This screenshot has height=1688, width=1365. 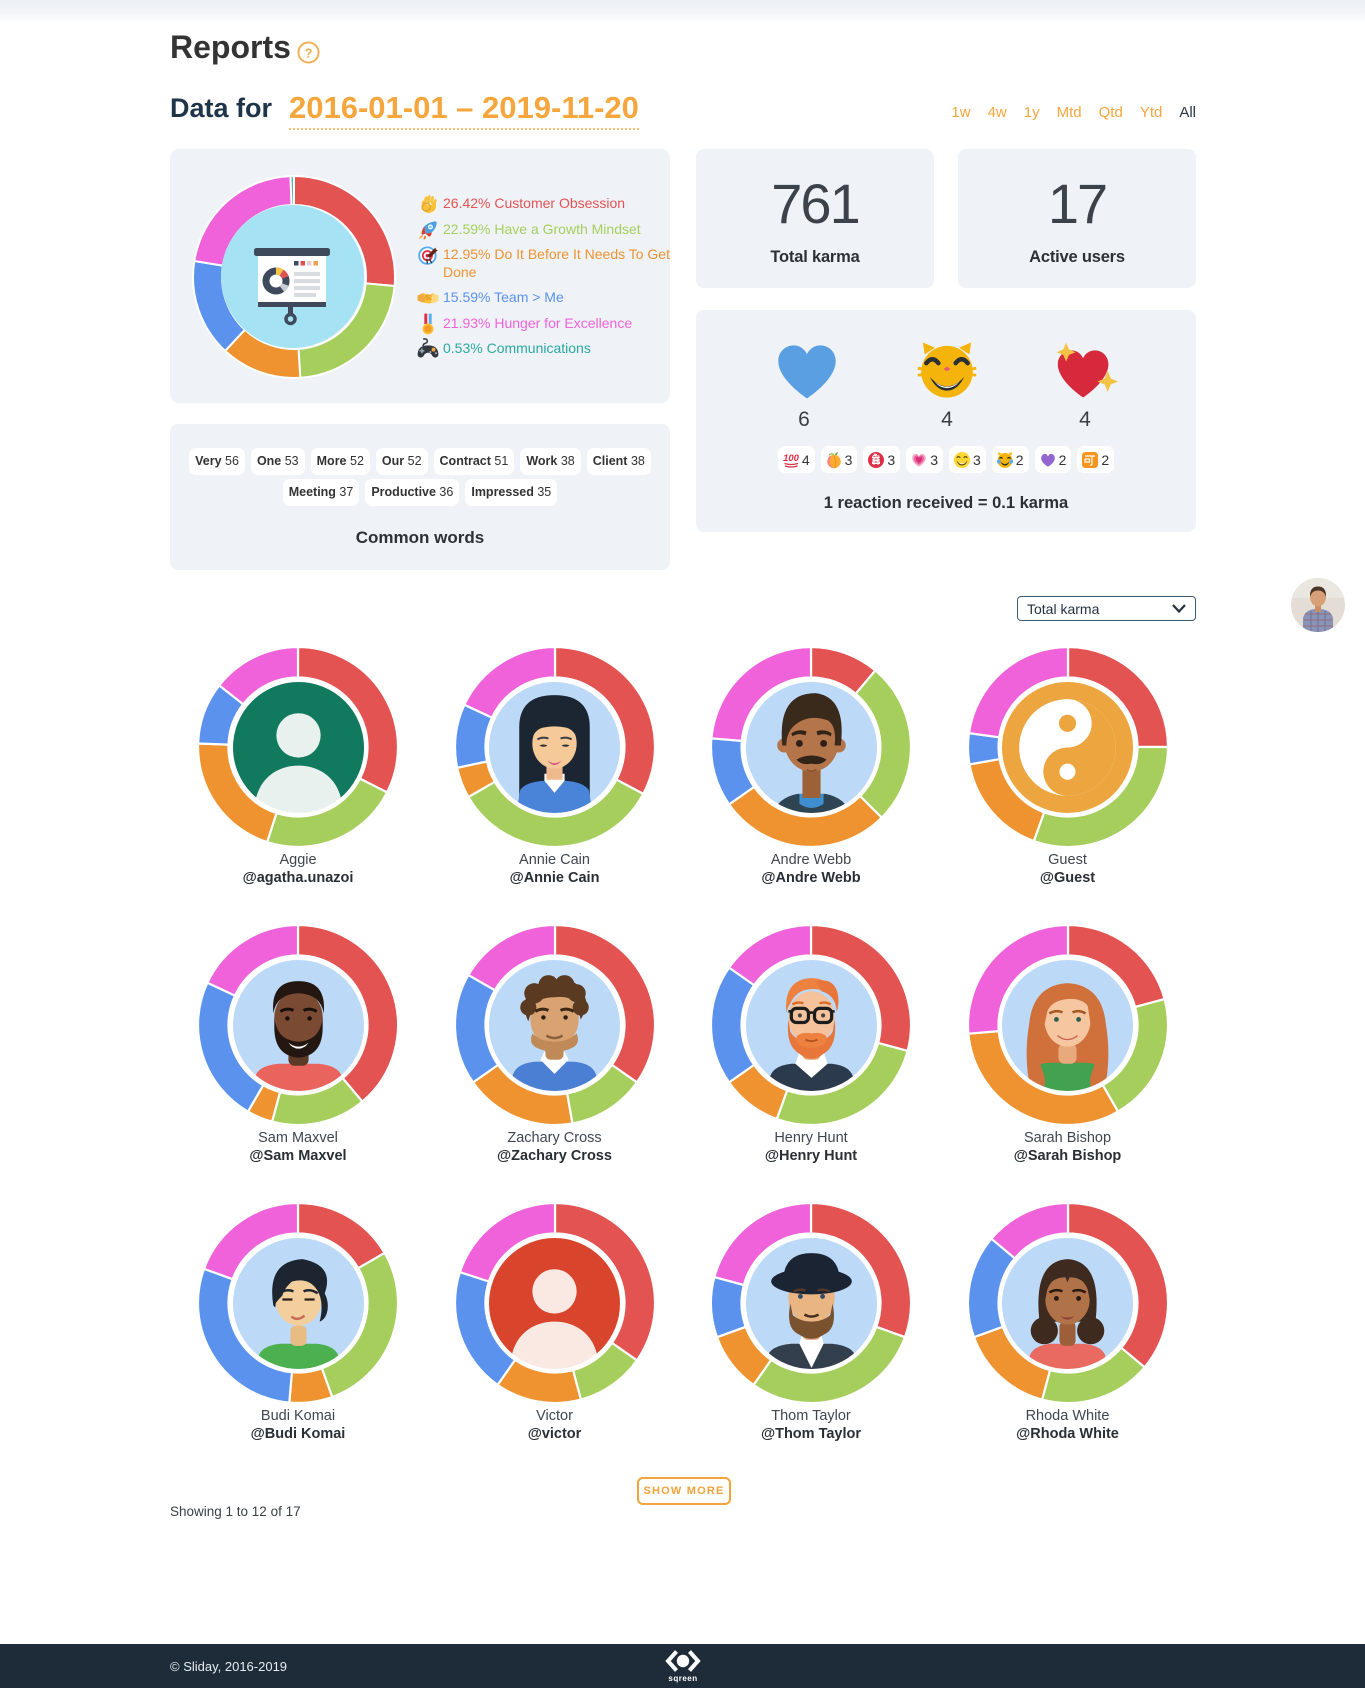 I want to click on svg-text: 100, so click(x=791, y=458).